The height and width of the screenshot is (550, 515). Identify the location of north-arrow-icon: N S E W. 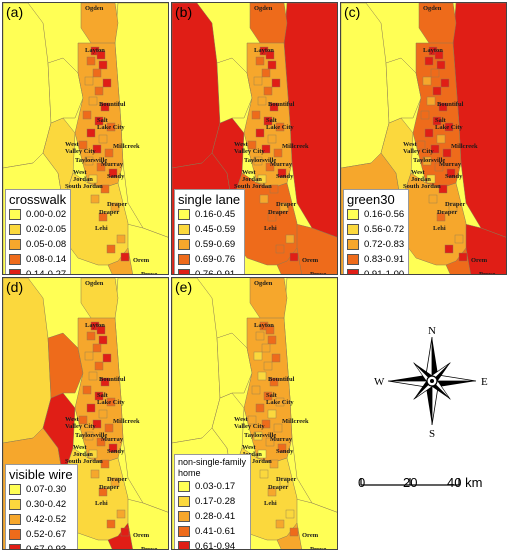
(431, 382).